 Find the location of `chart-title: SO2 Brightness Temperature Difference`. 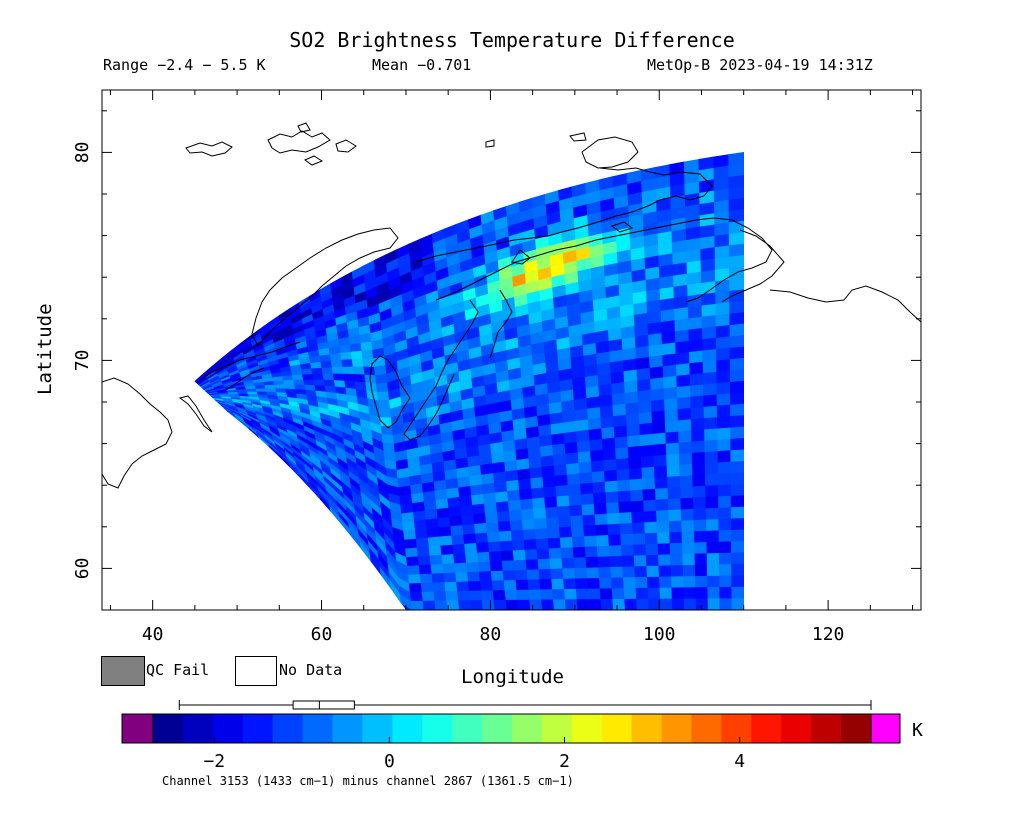

chart-title: SO2 Brightness Temperature Difference is located at coordinates (512, 40).